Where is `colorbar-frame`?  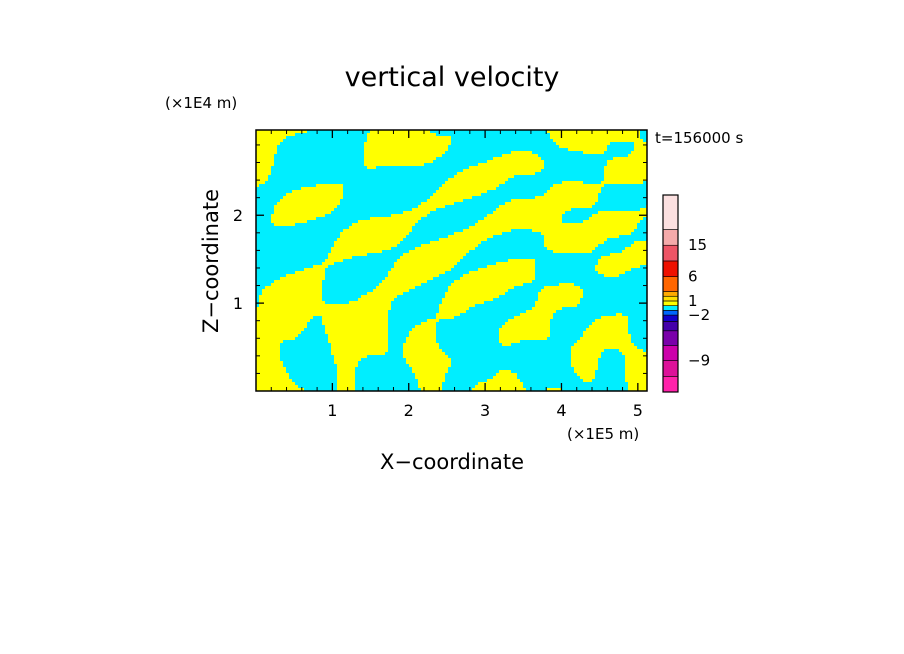 colorbar-frame is located at coordinates (670, 293).